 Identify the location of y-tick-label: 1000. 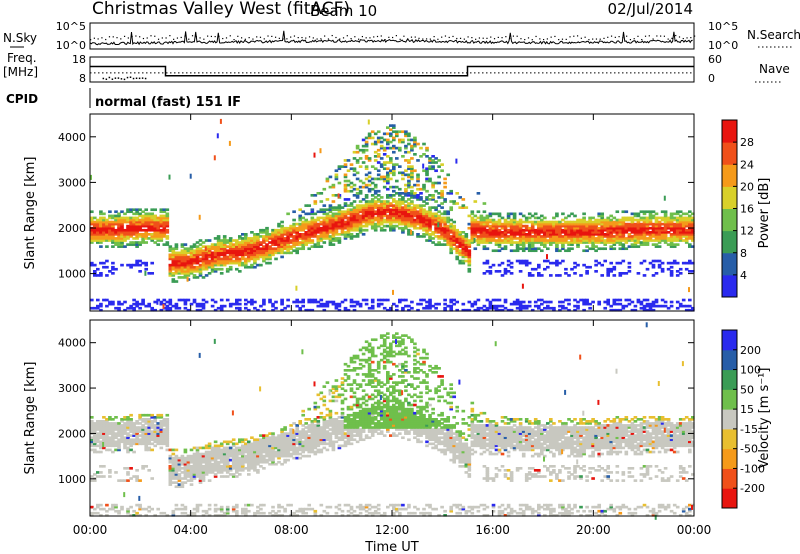
(72, 479).